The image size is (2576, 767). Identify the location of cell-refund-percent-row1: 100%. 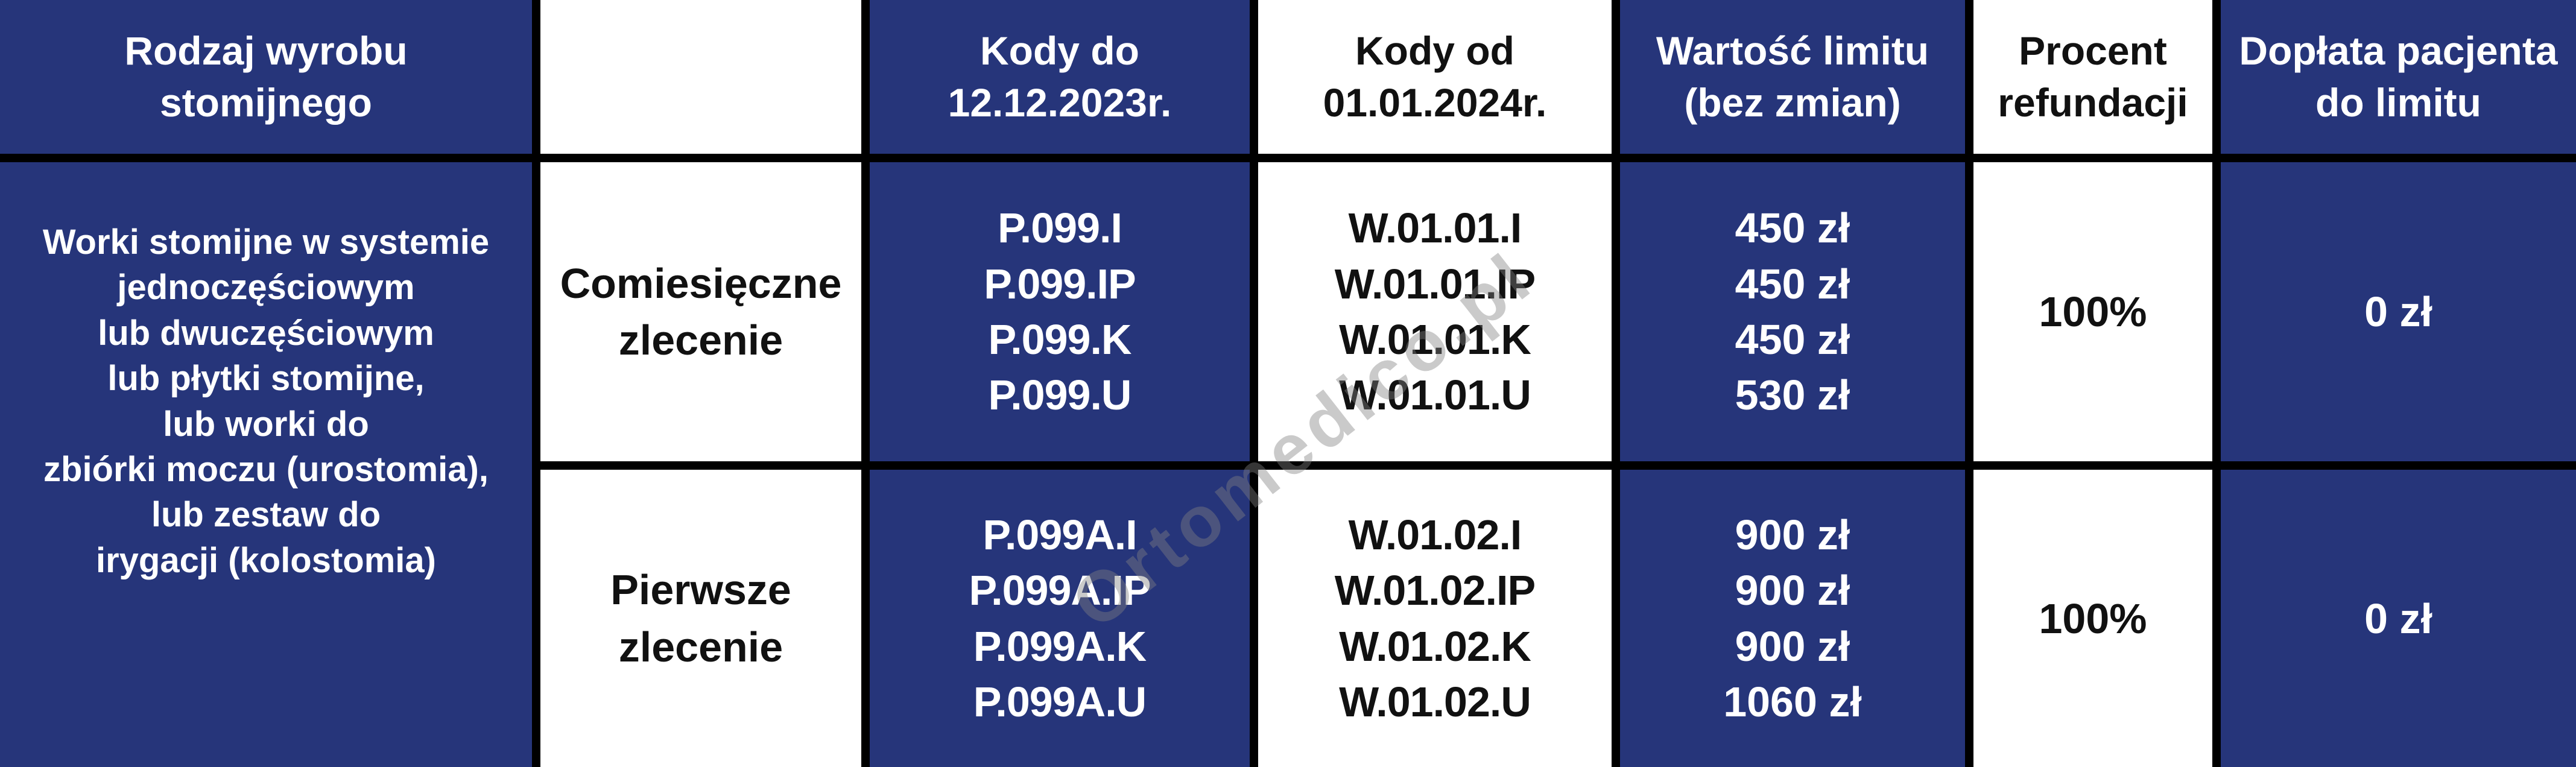
(2092, 311).